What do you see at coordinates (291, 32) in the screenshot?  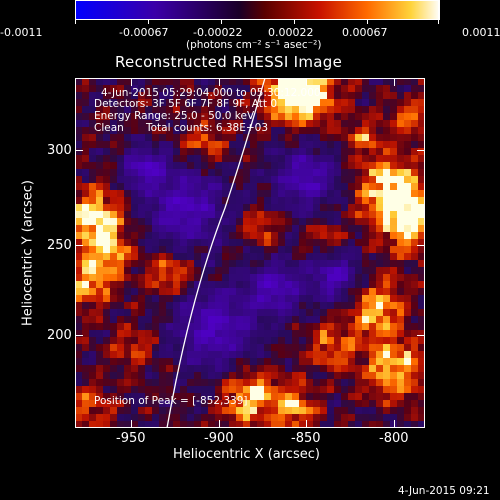 I see `colorbar-tick-label: 0.00022` at bounding box center [291, 32].